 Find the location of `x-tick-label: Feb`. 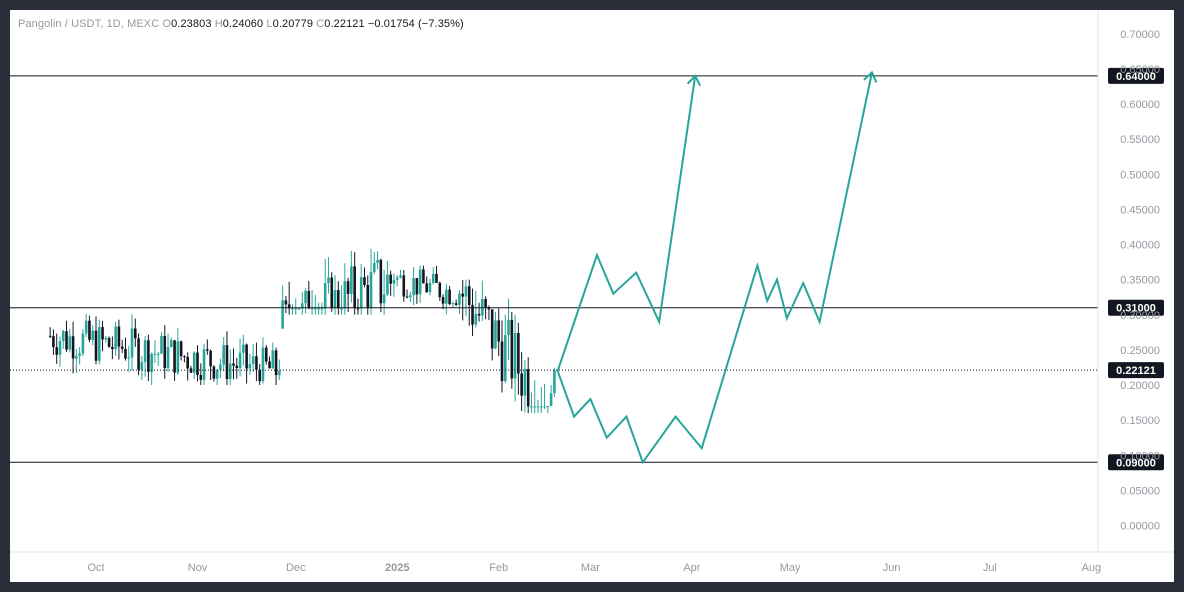

x-tick-label: Feb is located at coordinates (498, 568).